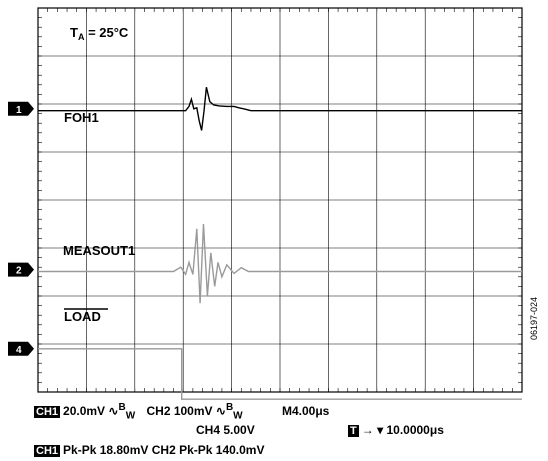 The image size is (548, 461). What do you see at coordinates (280, 109) in the screenshot?
I see `trace-foh1` at bounding box center [280, 109].